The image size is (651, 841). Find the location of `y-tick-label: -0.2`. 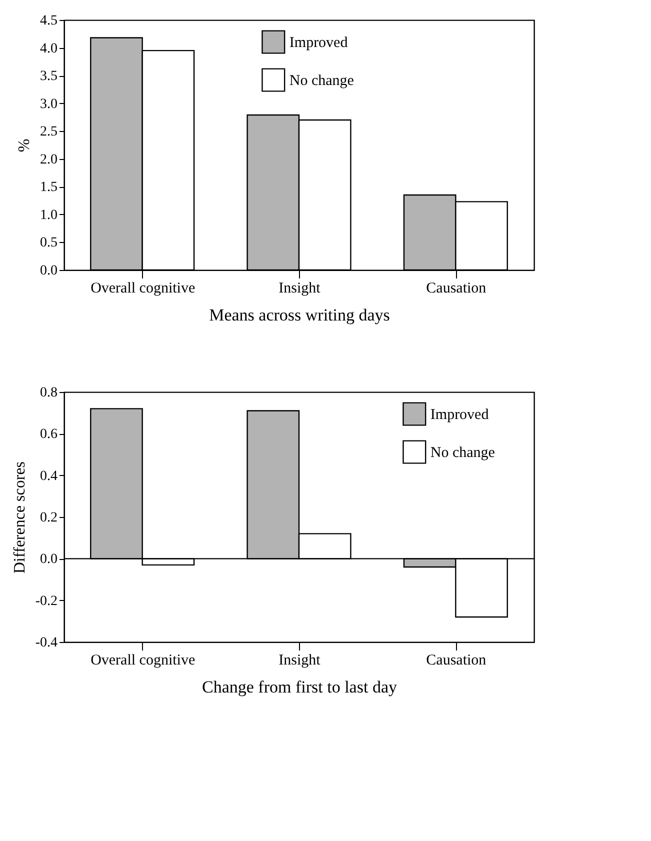

y-tick-label: -0.2 is located at coordinates (46, 601).